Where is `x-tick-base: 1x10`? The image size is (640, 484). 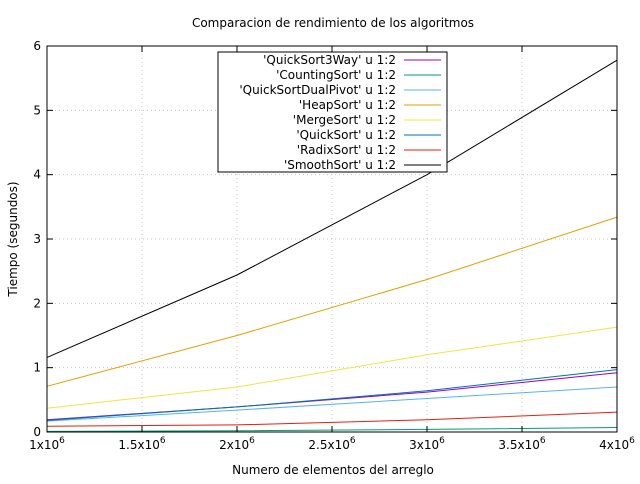 x-tick-base: 1x10 is located at coordinates (44, 445).